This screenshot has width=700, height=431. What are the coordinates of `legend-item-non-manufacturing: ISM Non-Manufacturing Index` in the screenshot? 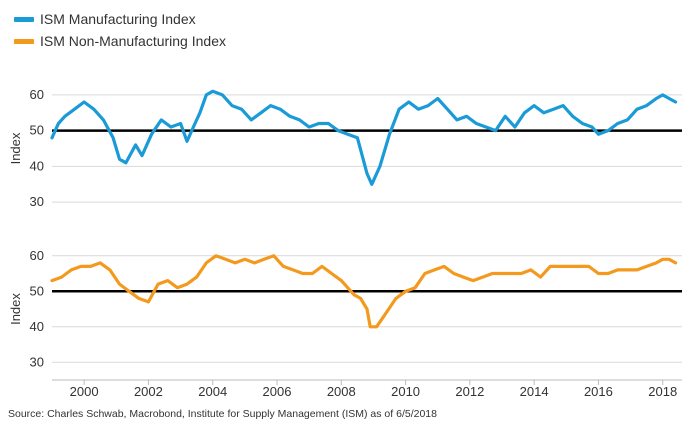 It's located at (120, 41).